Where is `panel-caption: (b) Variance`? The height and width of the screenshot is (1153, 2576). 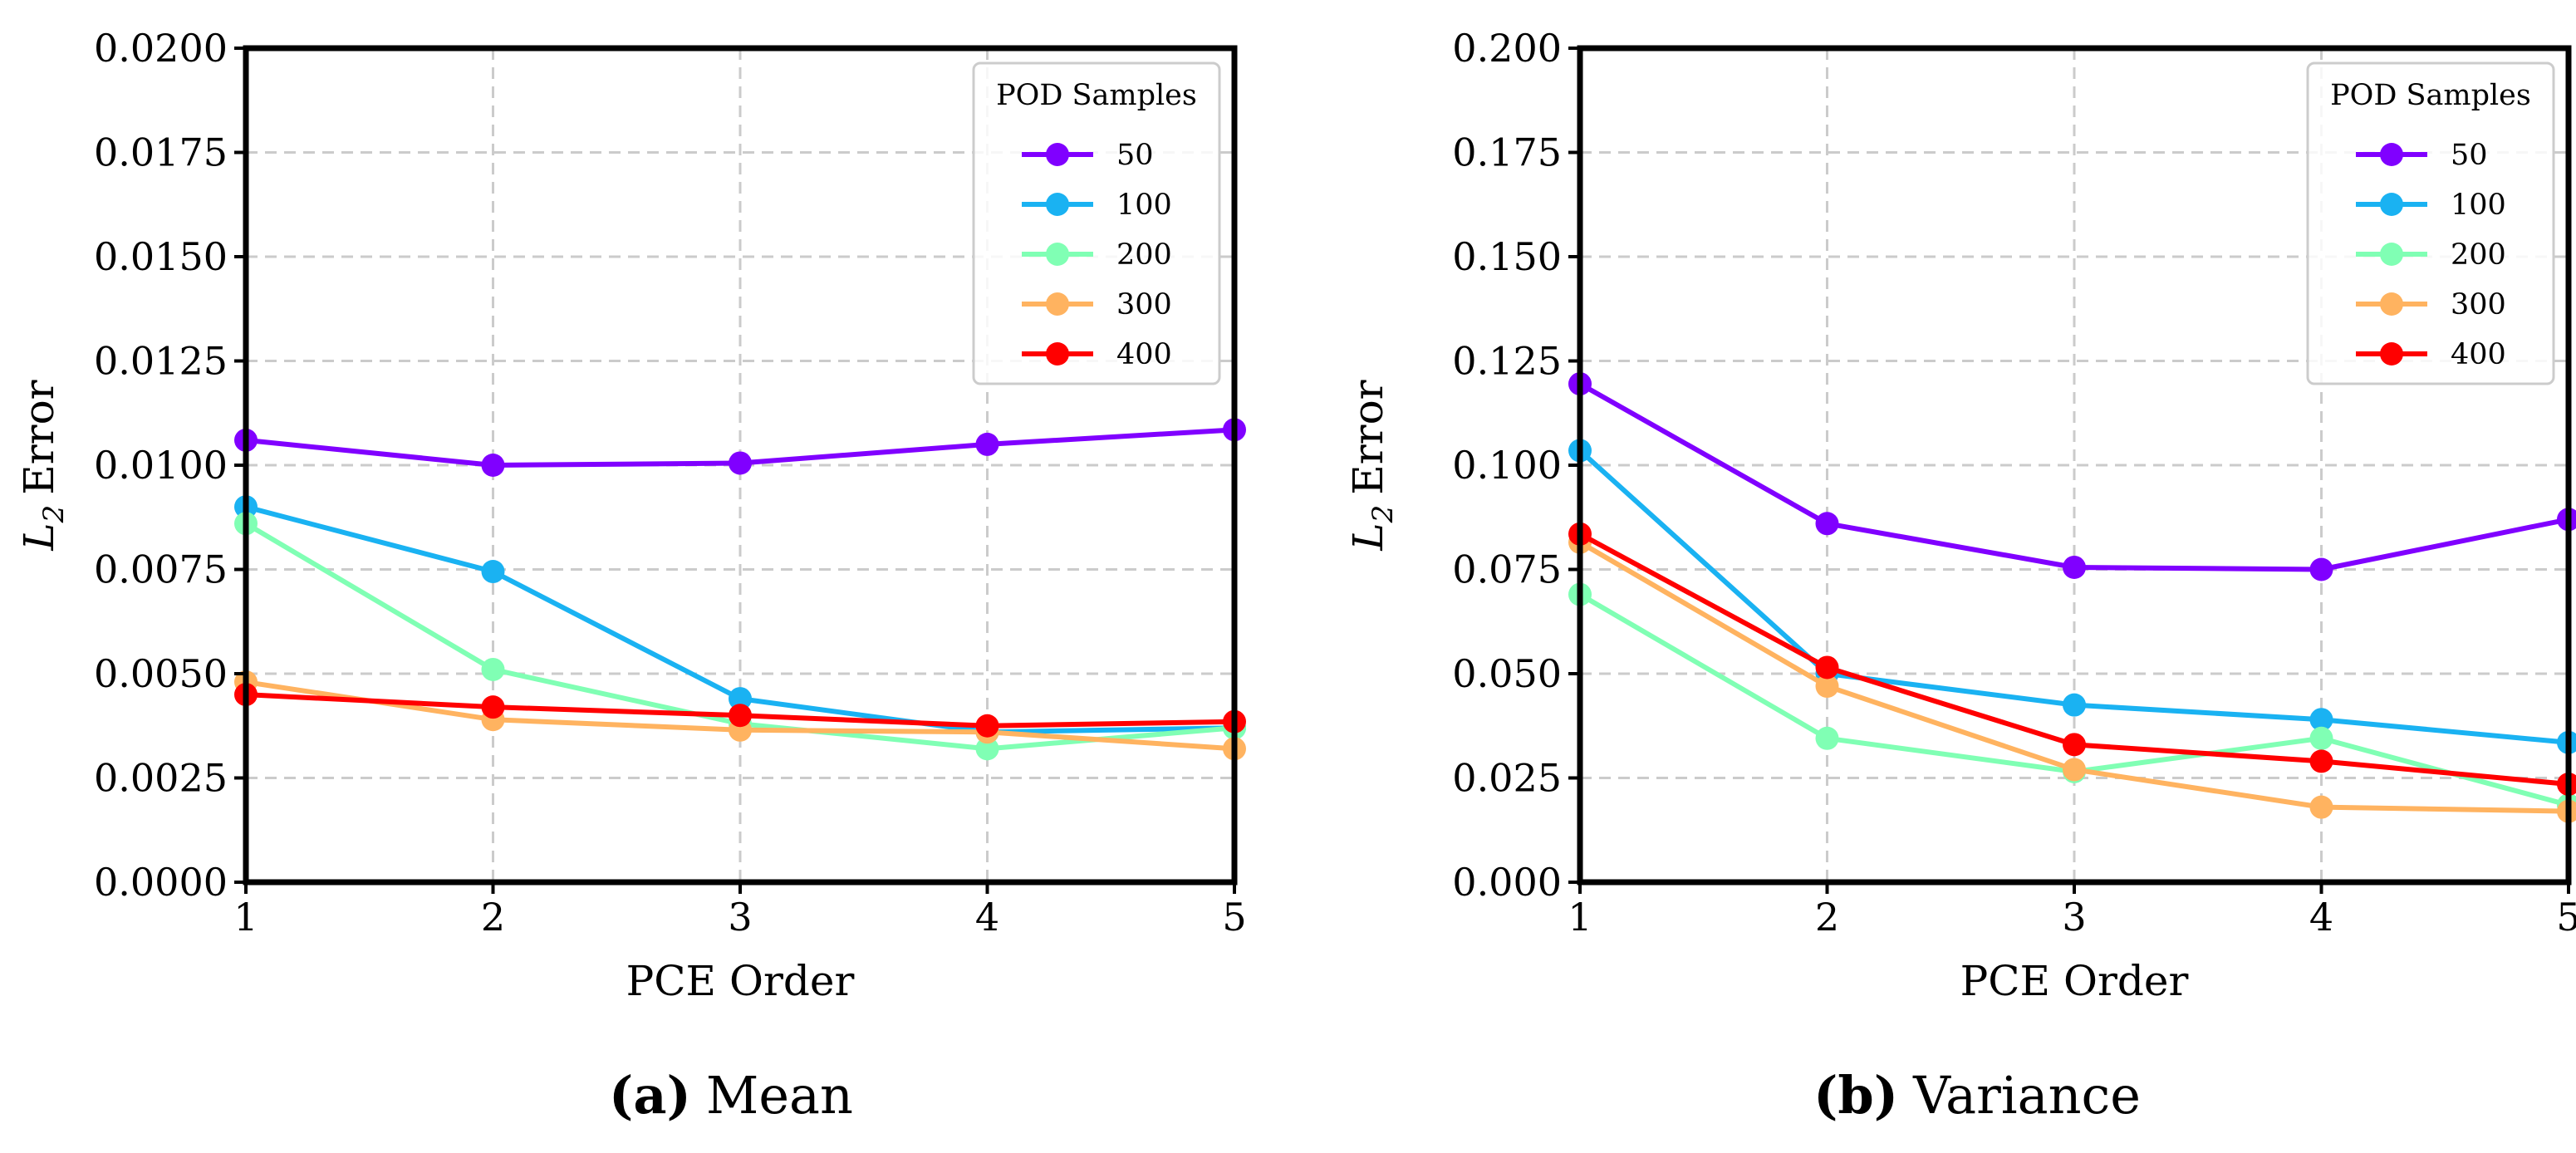 panel-caption: (b) Variance is located at coordinates (1977, 1095).